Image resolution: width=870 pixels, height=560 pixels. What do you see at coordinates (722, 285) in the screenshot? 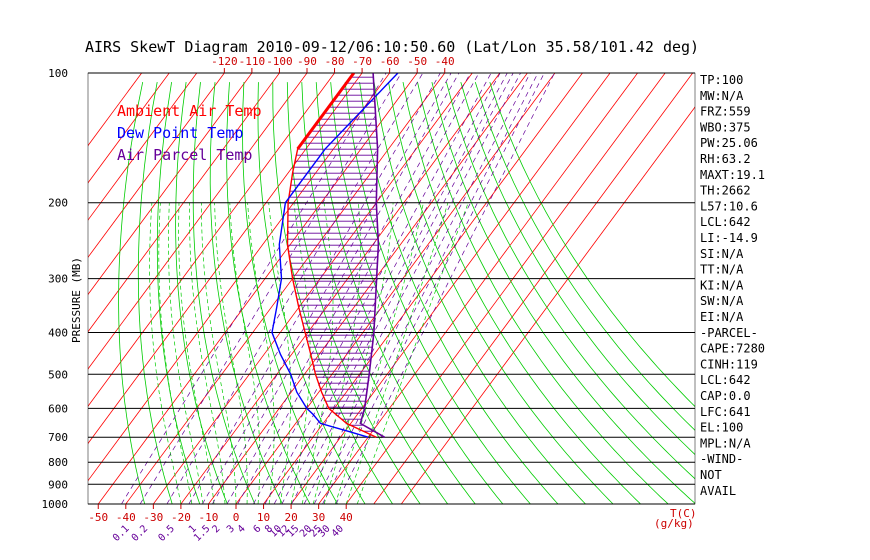
I see `index-entry: KI:N/A` at bounding box center [722, 285].